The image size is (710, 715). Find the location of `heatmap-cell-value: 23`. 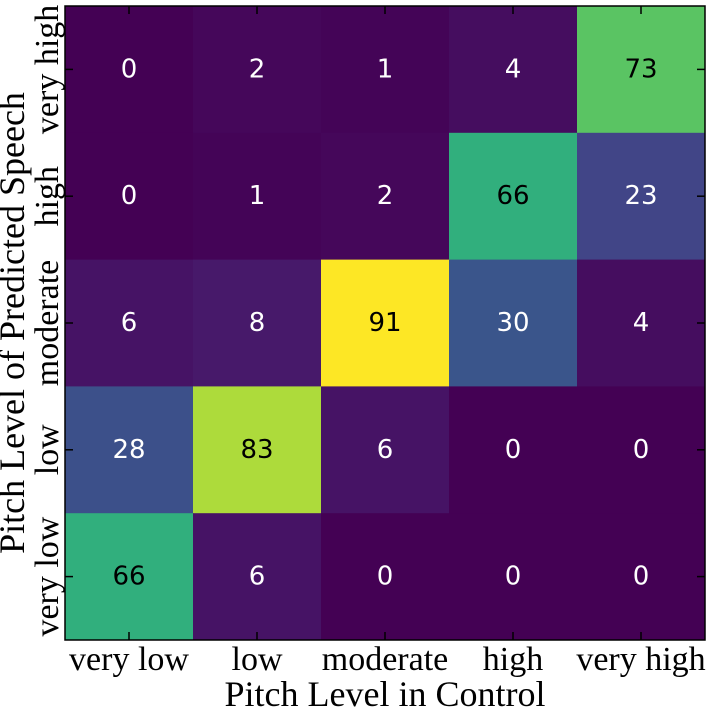

heatmap-cell-value: 23 is located at coordinates (640, 196).